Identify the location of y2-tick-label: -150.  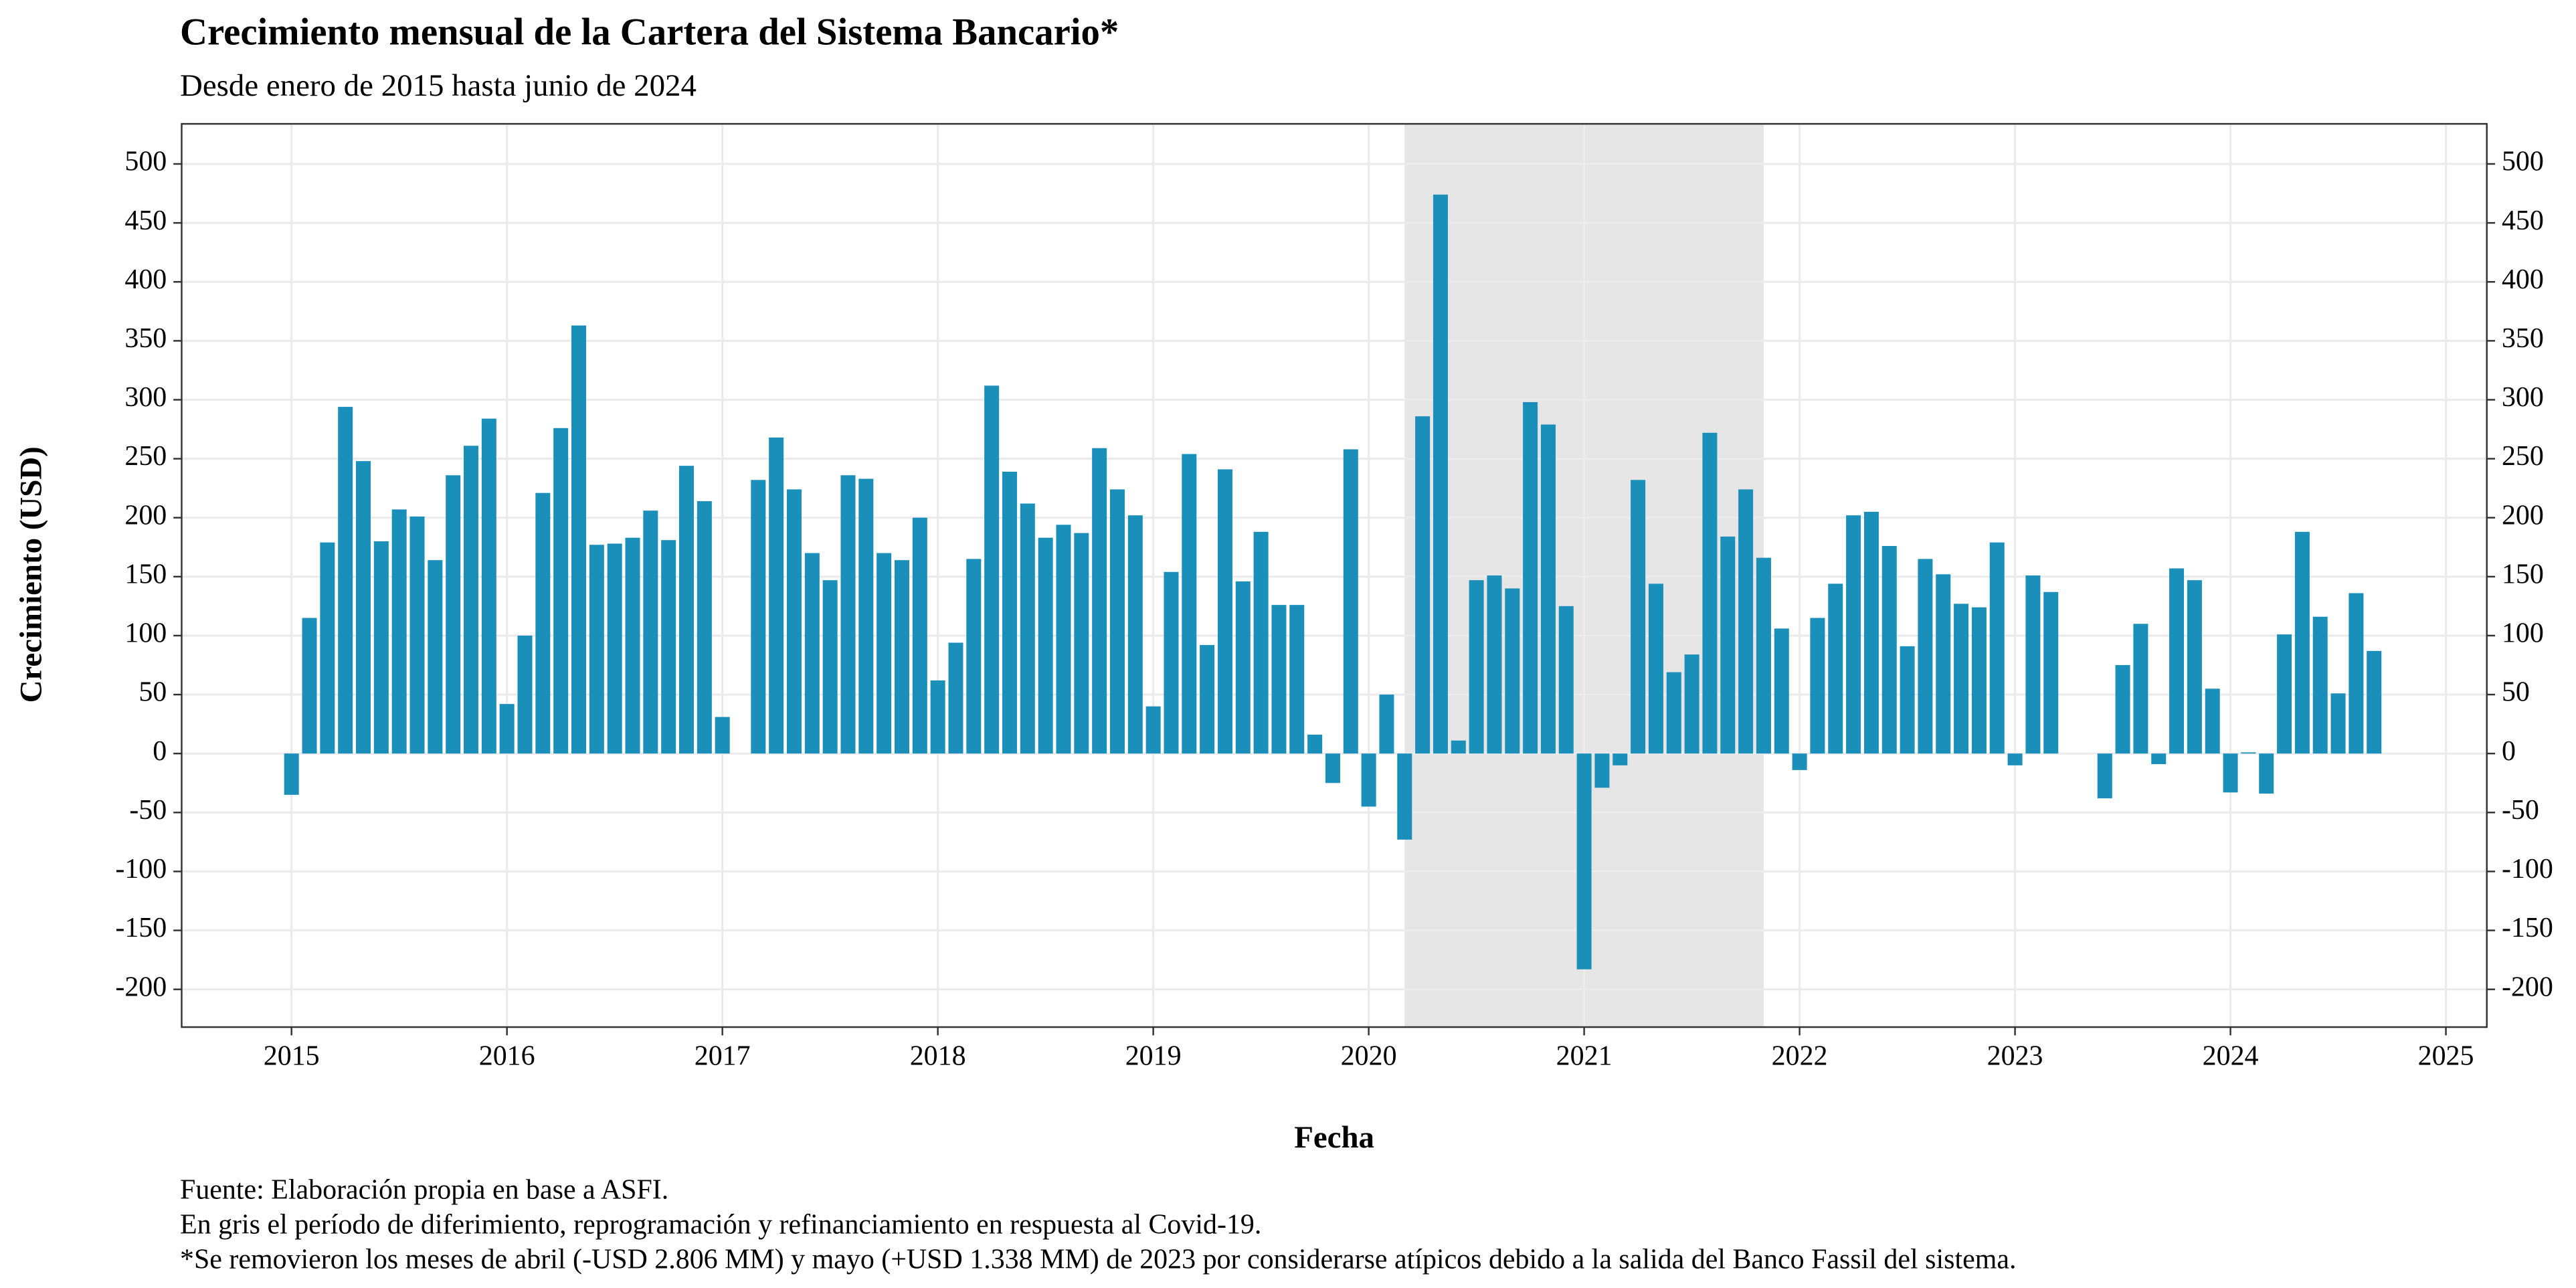
(2527, 928).